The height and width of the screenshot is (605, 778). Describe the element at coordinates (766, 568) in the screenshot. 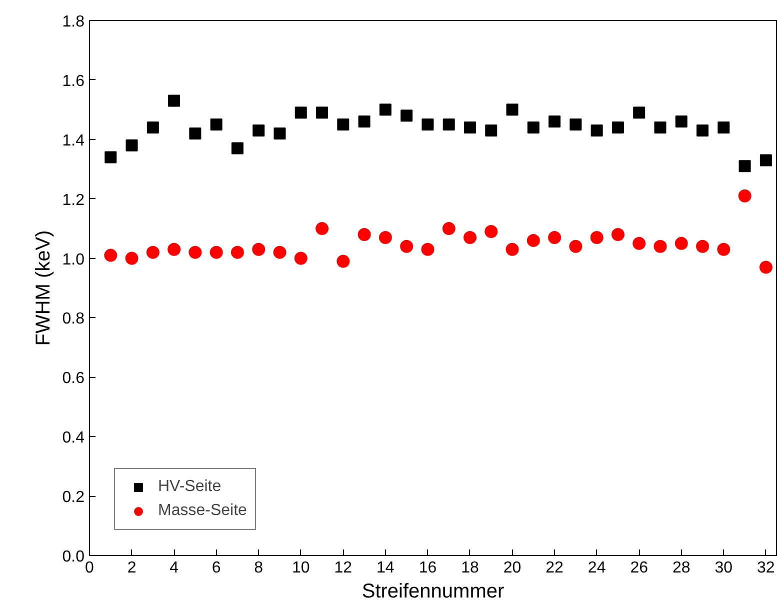

I see `x-tick-label: 32` at that location.